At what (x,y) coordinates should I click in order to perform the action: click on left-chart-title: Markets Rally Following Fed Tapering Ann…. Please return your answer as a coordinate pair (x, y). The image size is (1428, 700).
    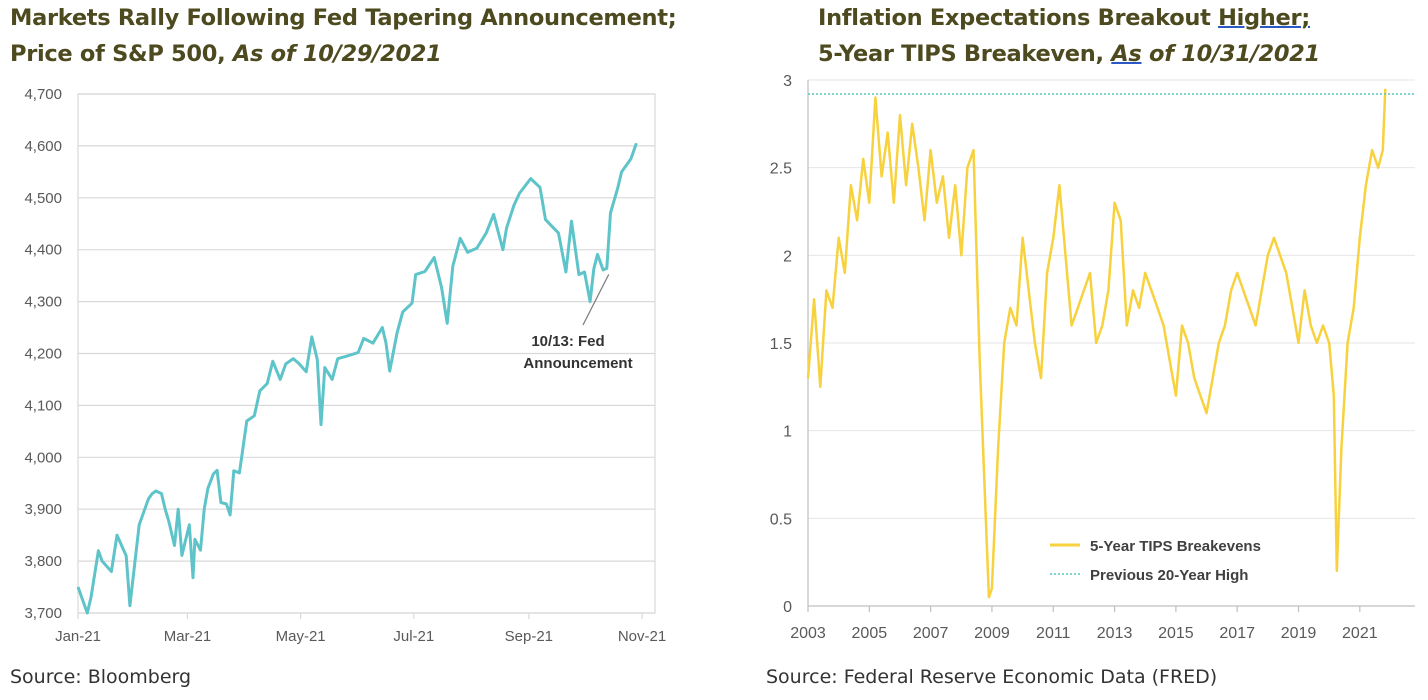
    Looking at the image, I should click on (343, 36).